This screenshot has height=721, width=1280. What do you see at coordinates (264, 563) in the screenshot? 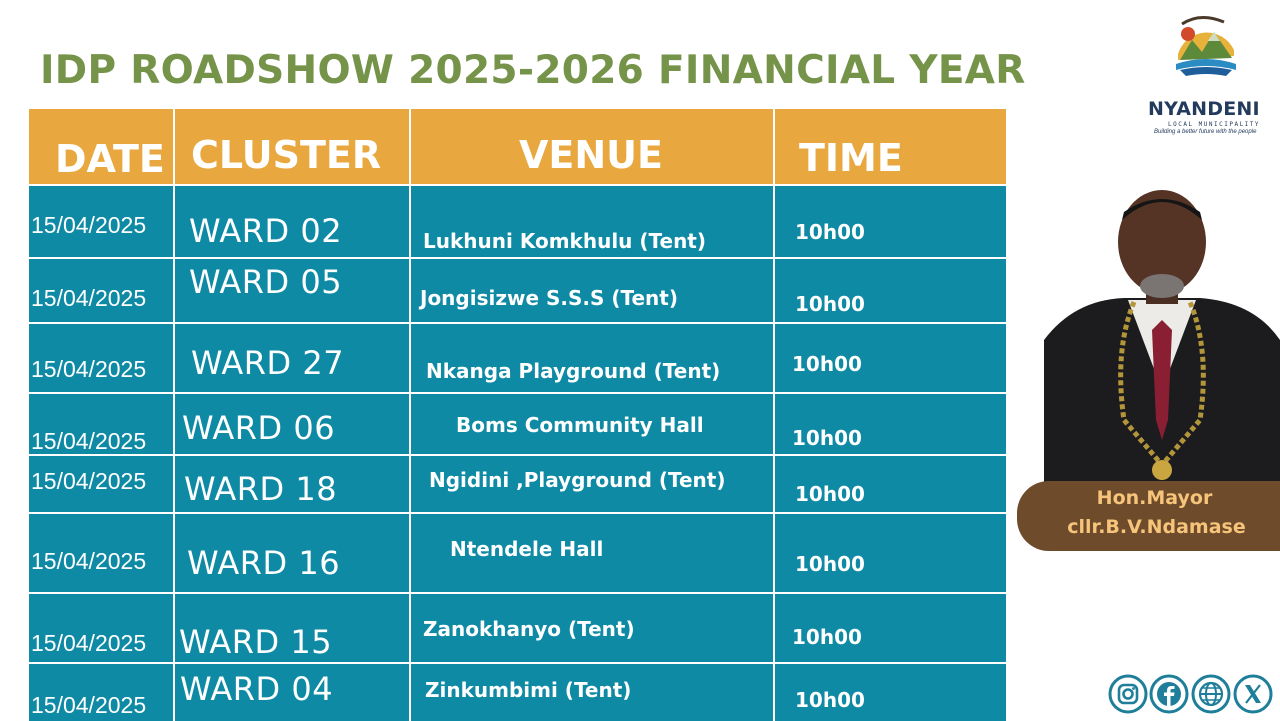
I see `row-ward: WARD 16` at bounding box center [264, 563].